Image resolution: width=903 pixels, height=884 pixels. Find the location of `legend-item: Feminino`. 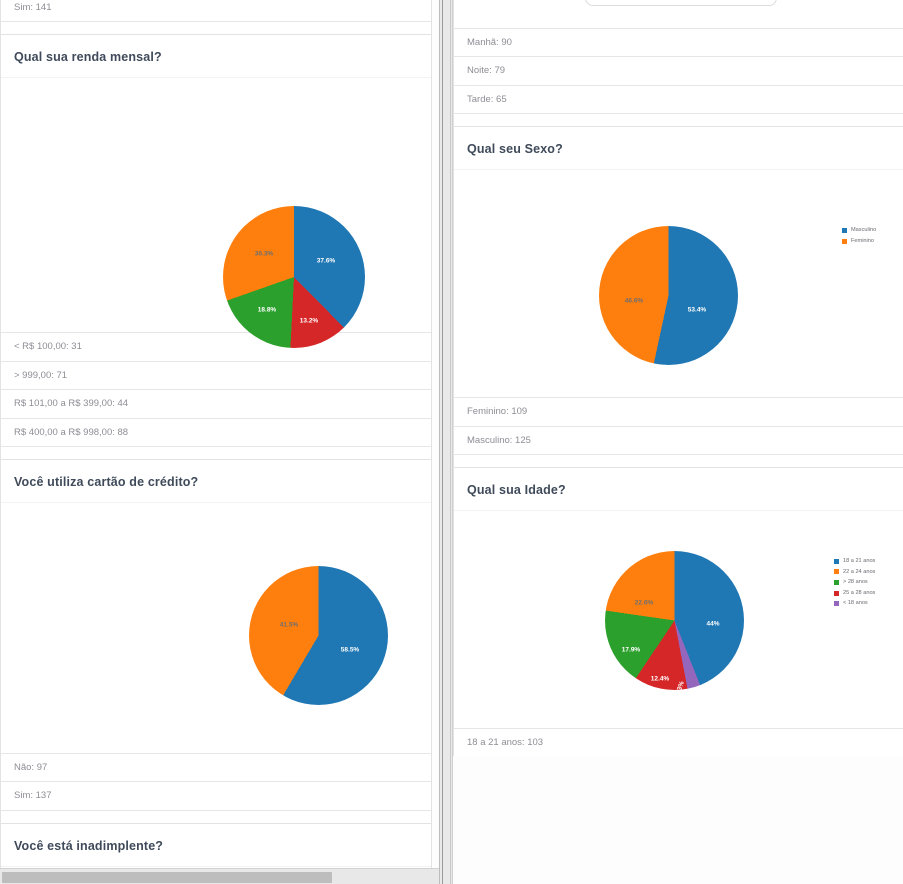

legend-item: Feminino is located at coordinates (859, 241).